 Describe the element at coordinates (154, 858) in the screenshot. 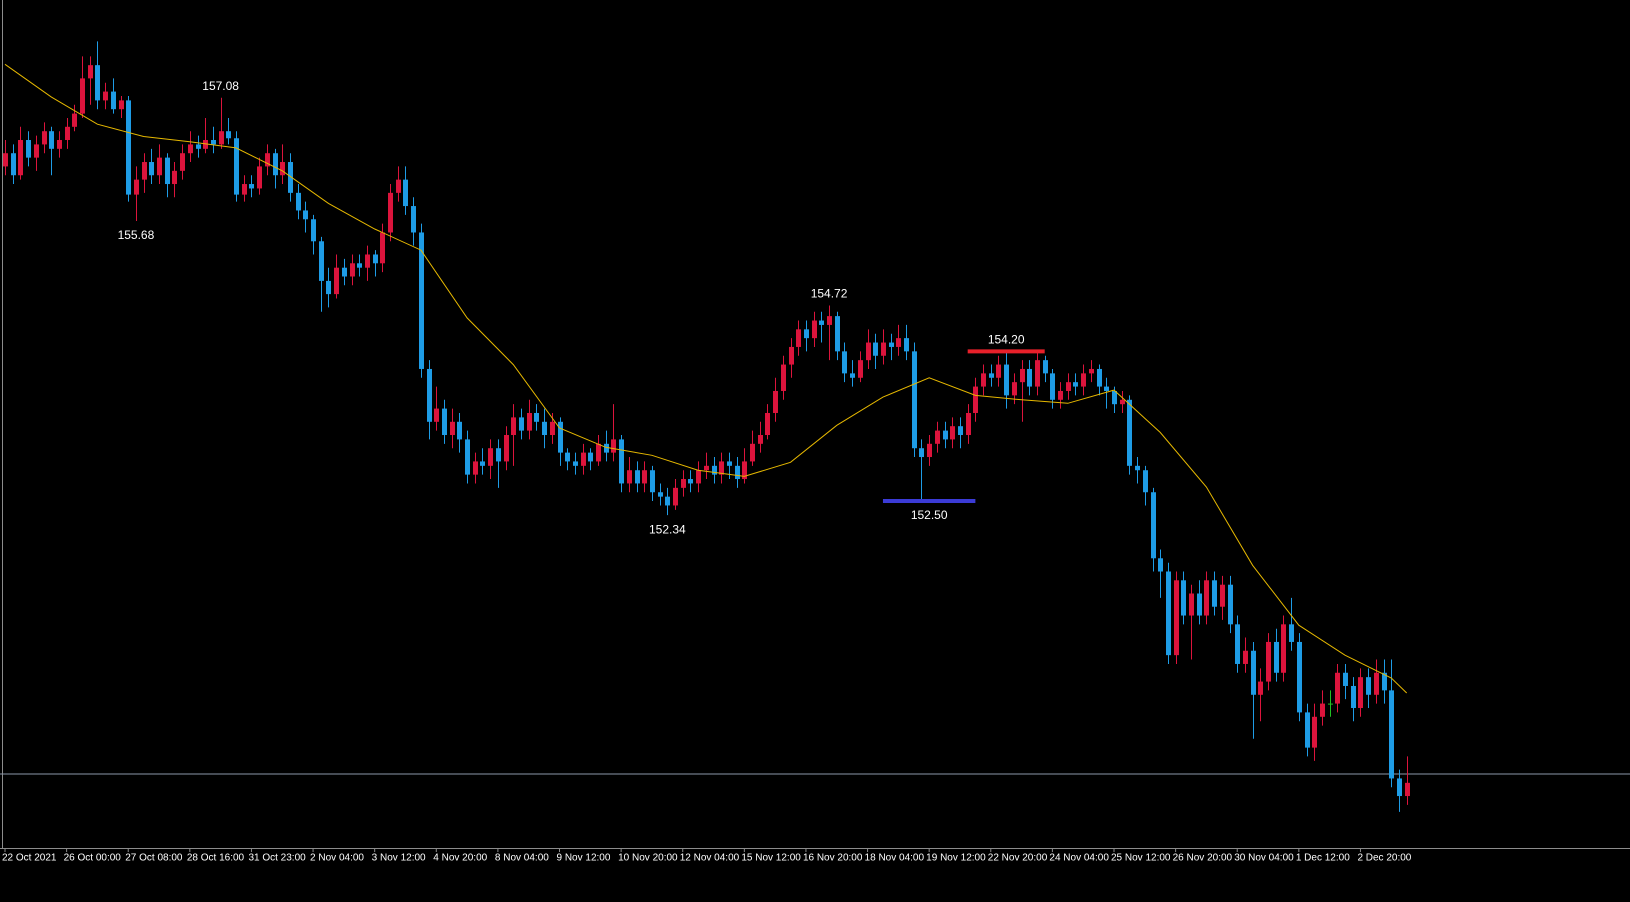

I see `x-tick-label: 27 Oct 08:00` at that location.